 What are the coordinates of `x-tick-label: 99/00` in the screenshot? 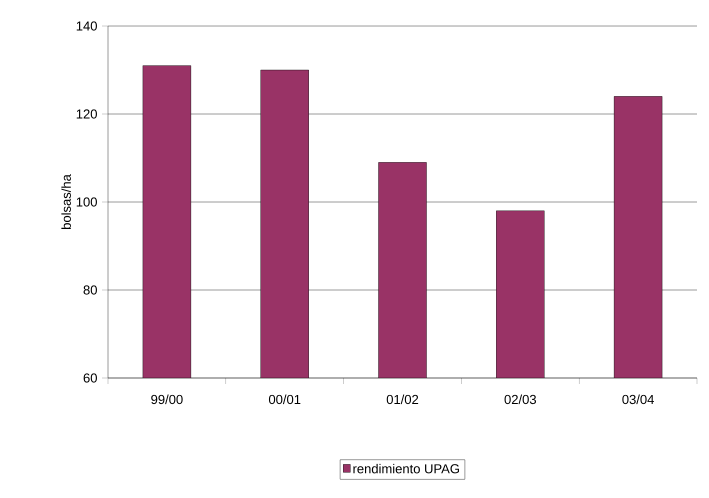 It's located at (167, 399).